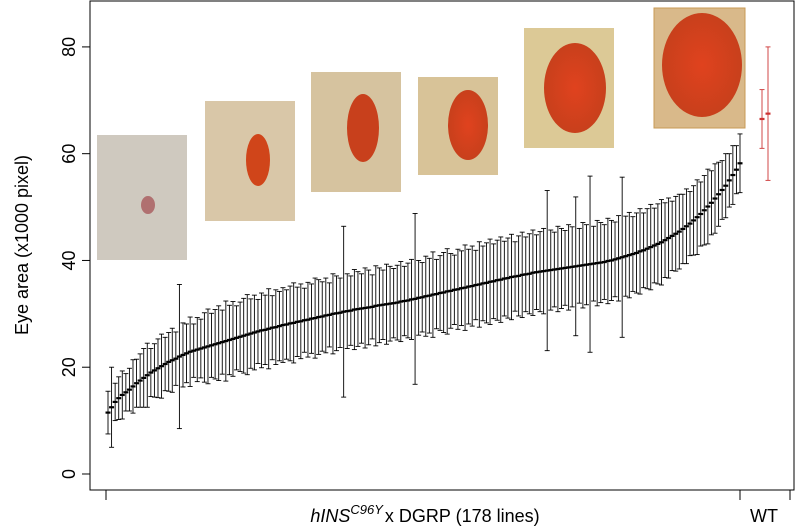  Describe the element at coordinates (69, 47) in the screenshot. I see `y-tick-label: 80` at that location.